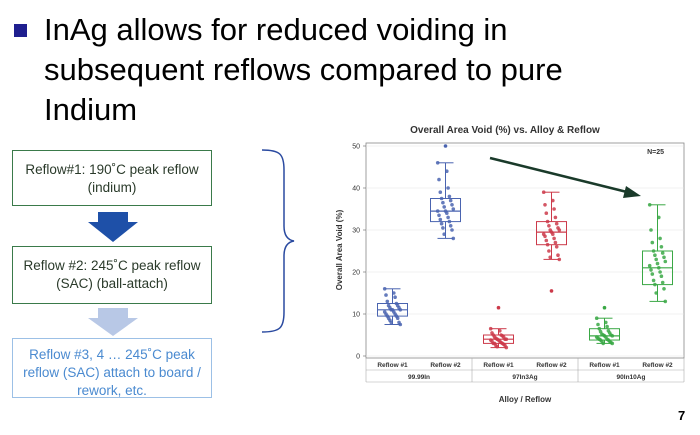 Image resolution: width=700 pixels, height=435 pixels. What do you see at coordinates (113, 322) in the screenshot?
I see `down-arrow-light-icon` at bounding box center [113, 322].